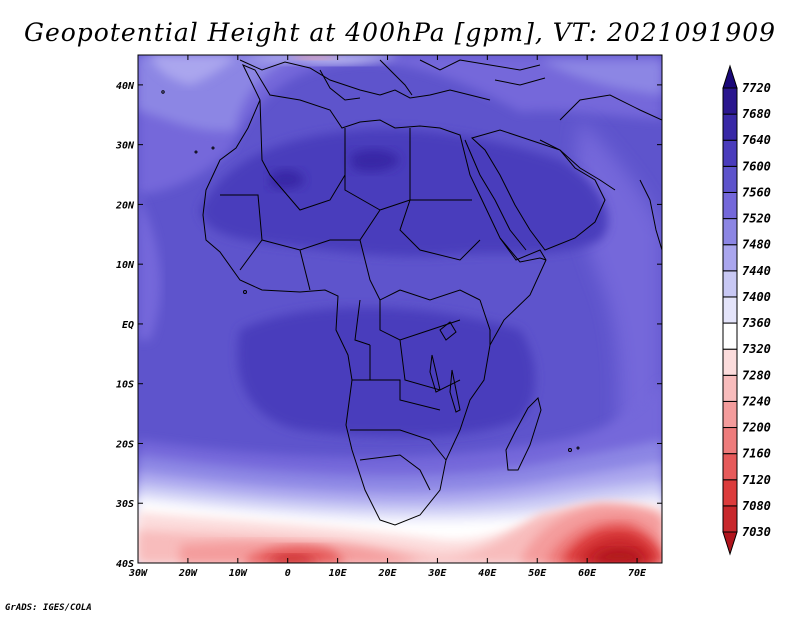 This screenshot has width=800, height=618. I want to click on lon-tick-label: 10W, so click(238, 573).